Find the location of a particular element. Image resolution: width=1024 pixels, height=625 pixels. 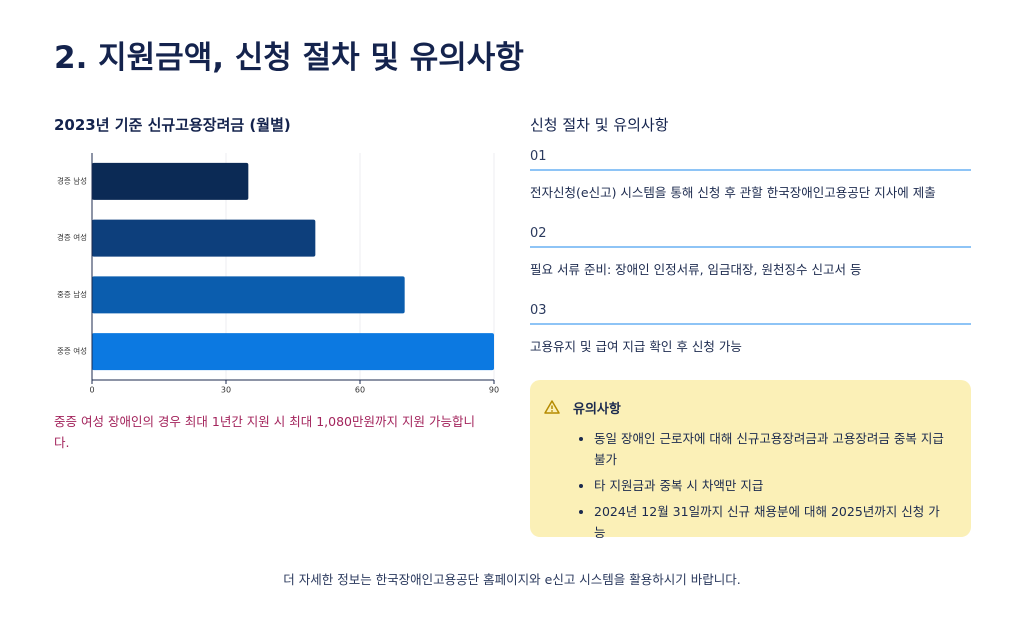

caution-title: 유의사항 is located at coordinates (597, 409).